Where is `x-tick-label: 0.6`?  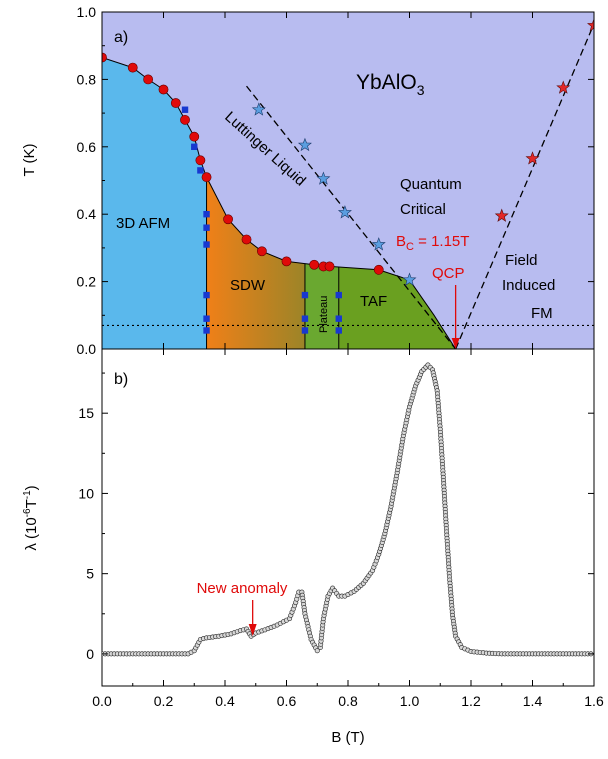 x-tick-label: 0.6 is located at coordinates (287, 701).